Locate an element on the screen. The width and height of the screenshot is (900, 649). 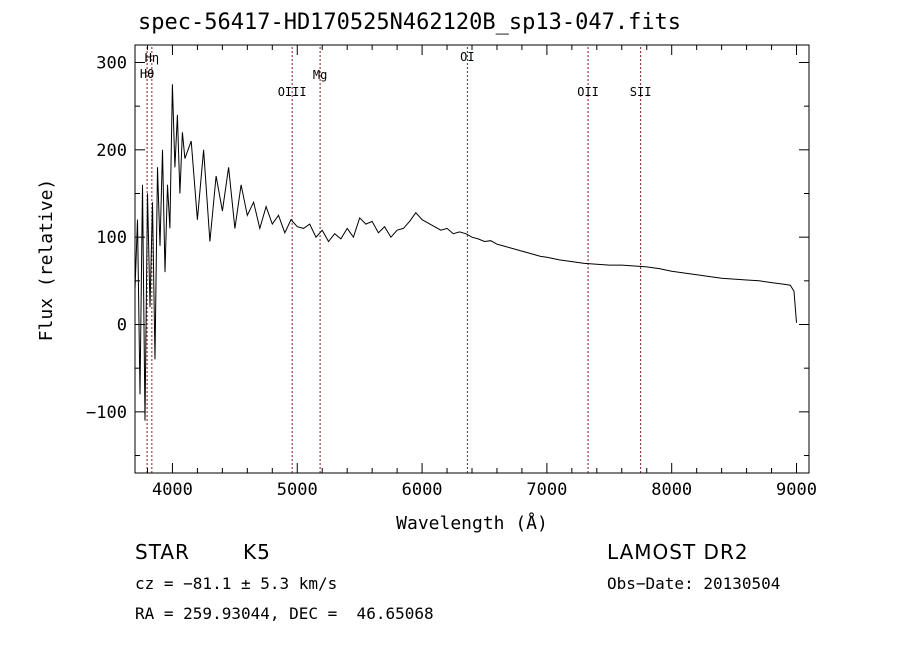
y-tick-label: 100 is located at coordinates (111, 238).